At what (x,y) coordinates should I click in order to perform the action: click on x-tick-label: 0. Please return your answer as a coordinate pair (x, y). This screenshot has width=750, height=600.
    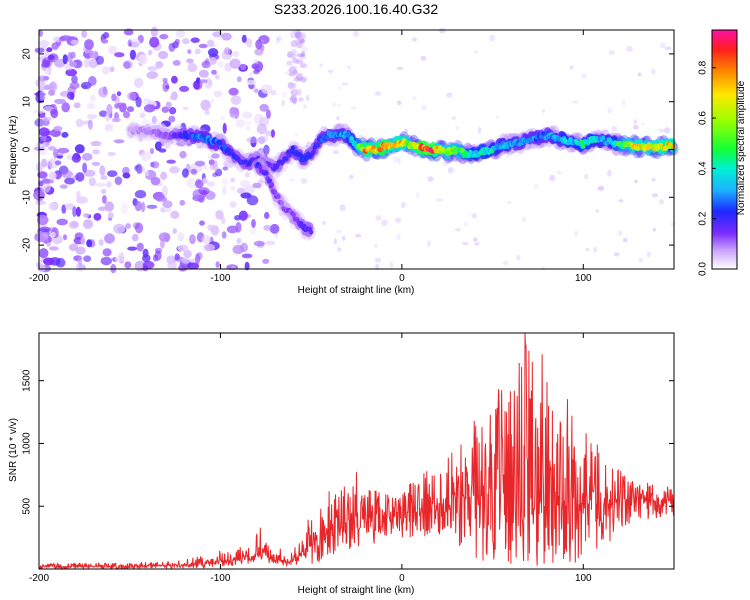
    Looking at the image, I should click on (402, 278).